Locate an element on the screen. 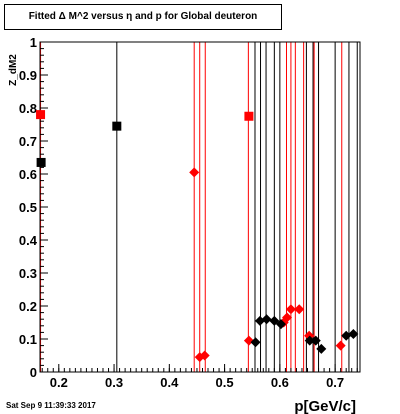  y-tick-label: 0.3 is located at coordinates (28, 273).